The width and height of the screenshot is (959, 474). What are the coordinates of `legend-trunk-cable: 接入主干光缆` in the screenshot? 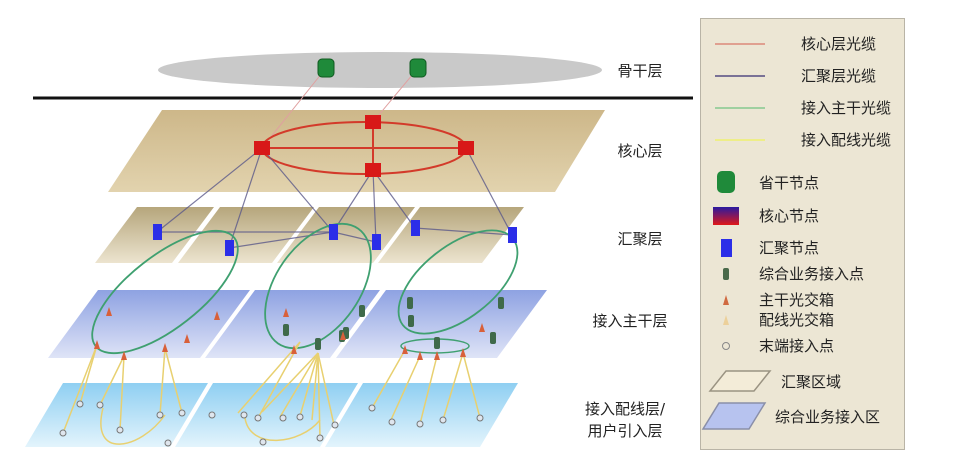 It's located at (796, 107).